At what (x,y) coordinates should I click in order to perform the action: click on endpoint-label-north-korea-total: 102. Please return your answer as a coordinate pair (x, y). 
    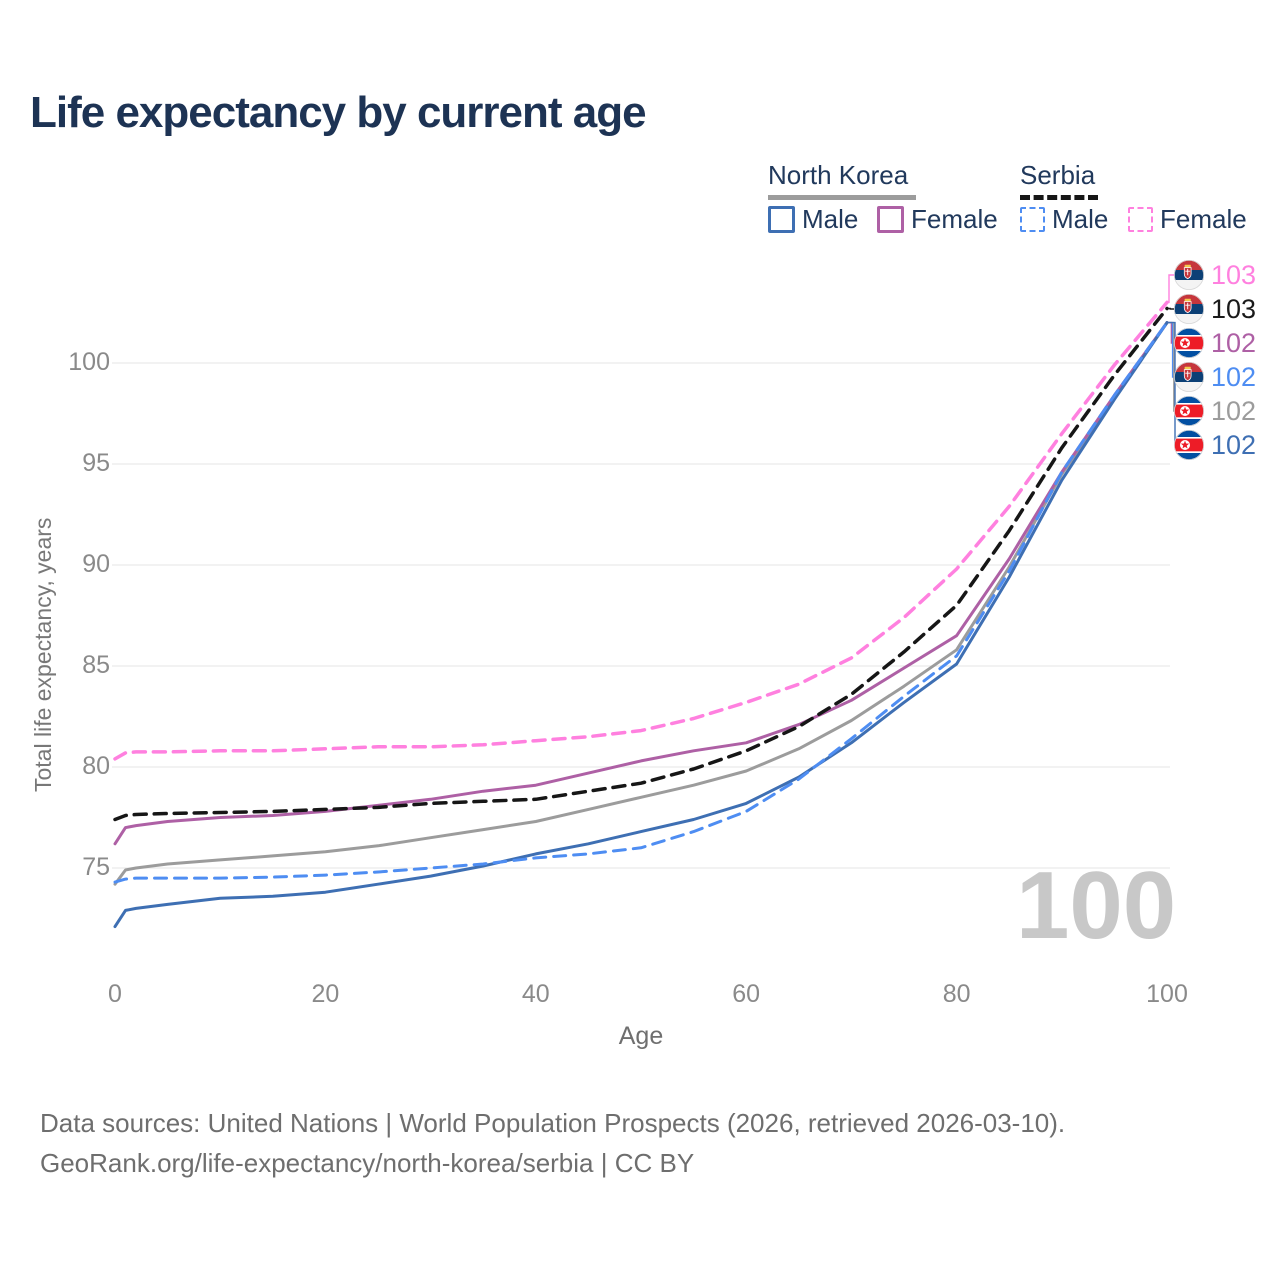
    Looking at the image, I should click on (1215, 411).